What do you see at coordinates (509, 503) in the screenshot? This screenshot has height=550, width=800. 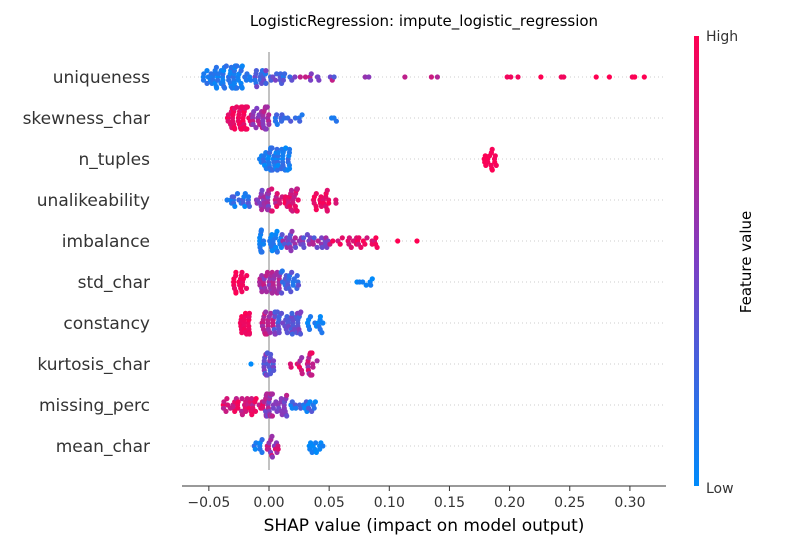 I see `x-tick-label: 0.20` at bounding box center [509, 503].